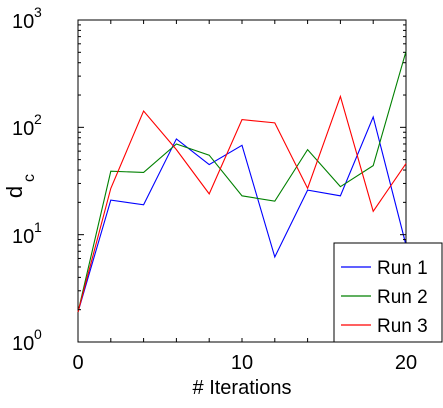 Image resolution: width=443 pixels, height=408 pixels. I want to click on svg-text: 1, so click(38, 227).